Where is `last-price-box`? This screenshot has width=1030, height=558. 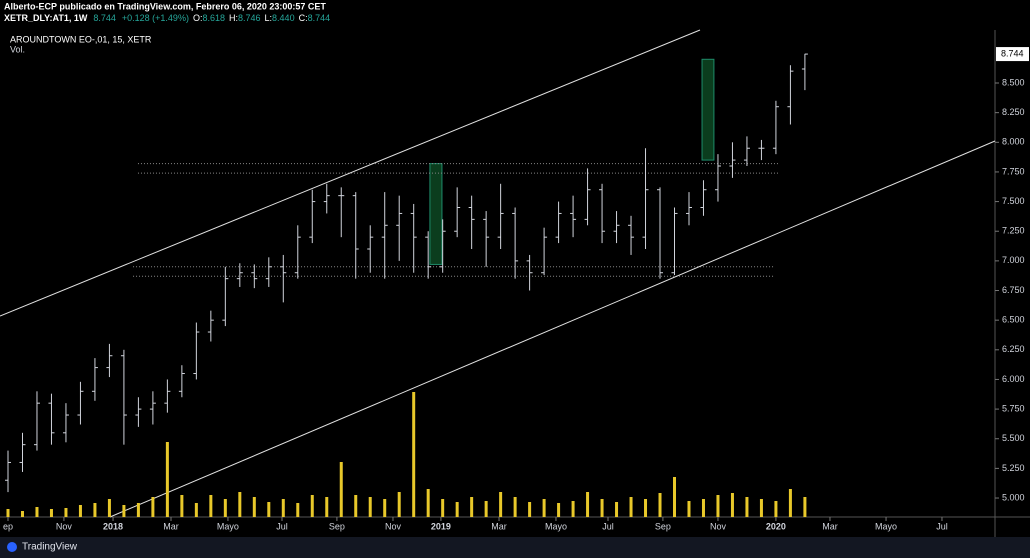 last-price-box is located at coordinates (1012, 54).